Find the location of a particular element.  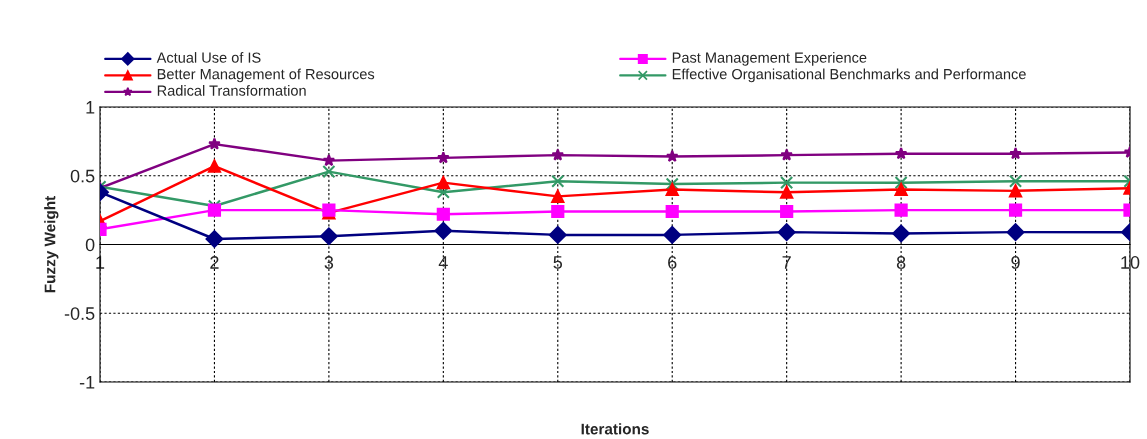

y-tick-label: 0.5 is located at coordinates (82, 176).